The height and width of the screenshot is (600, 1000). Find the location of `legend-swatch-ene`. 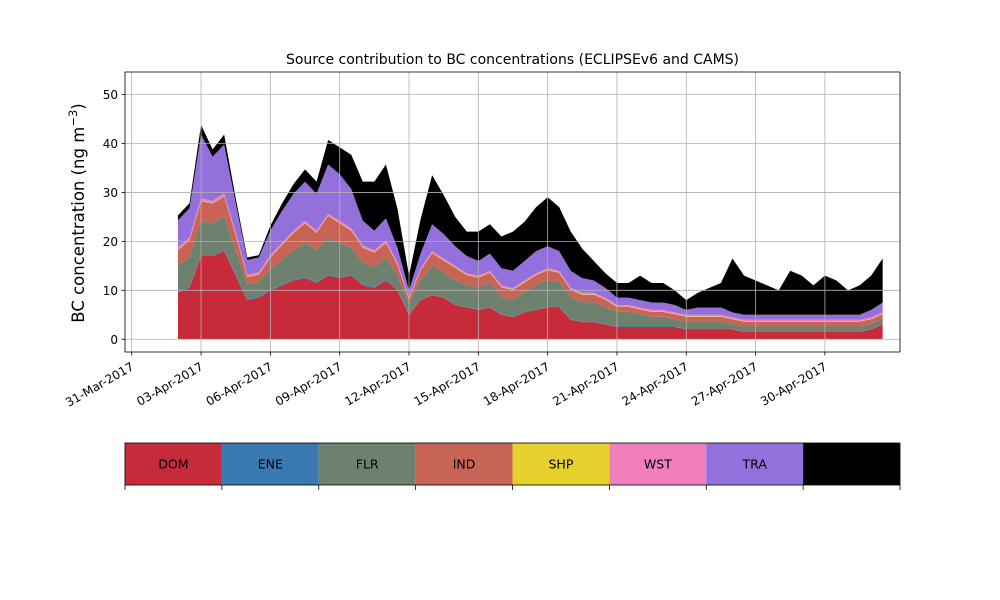

legend-swatch-ene is located at coordinates (270, 464).